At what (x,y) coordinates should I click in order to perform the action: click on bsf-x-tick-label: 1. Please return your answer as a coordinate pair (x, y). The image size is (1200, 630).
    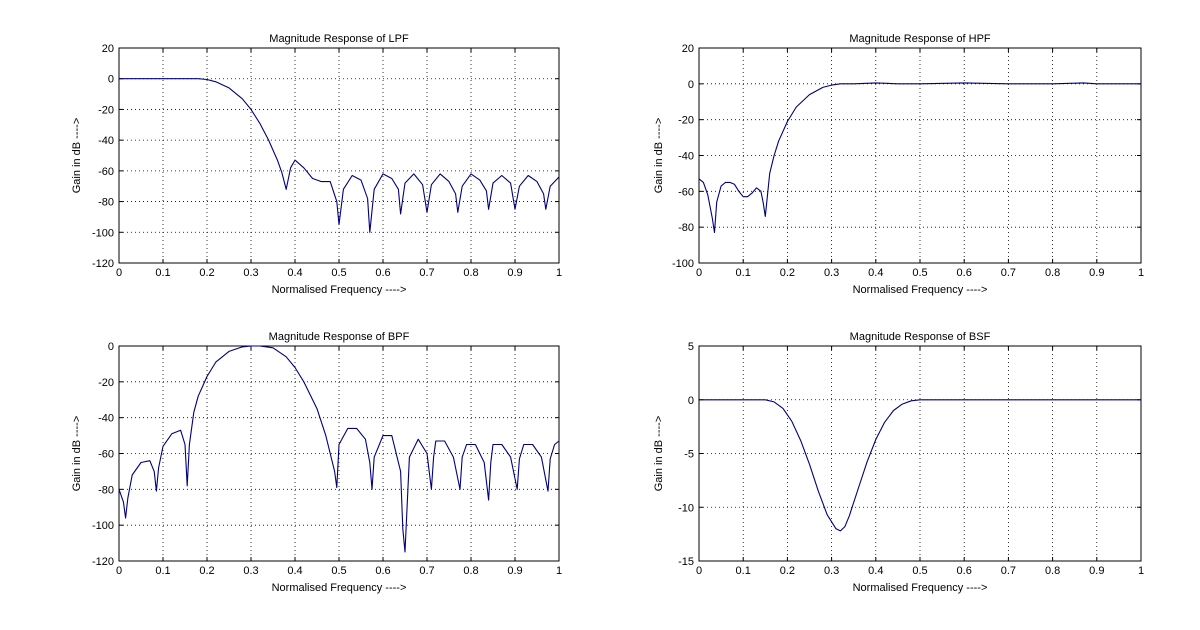
    Looking at the image, I should click on (1141, 571).